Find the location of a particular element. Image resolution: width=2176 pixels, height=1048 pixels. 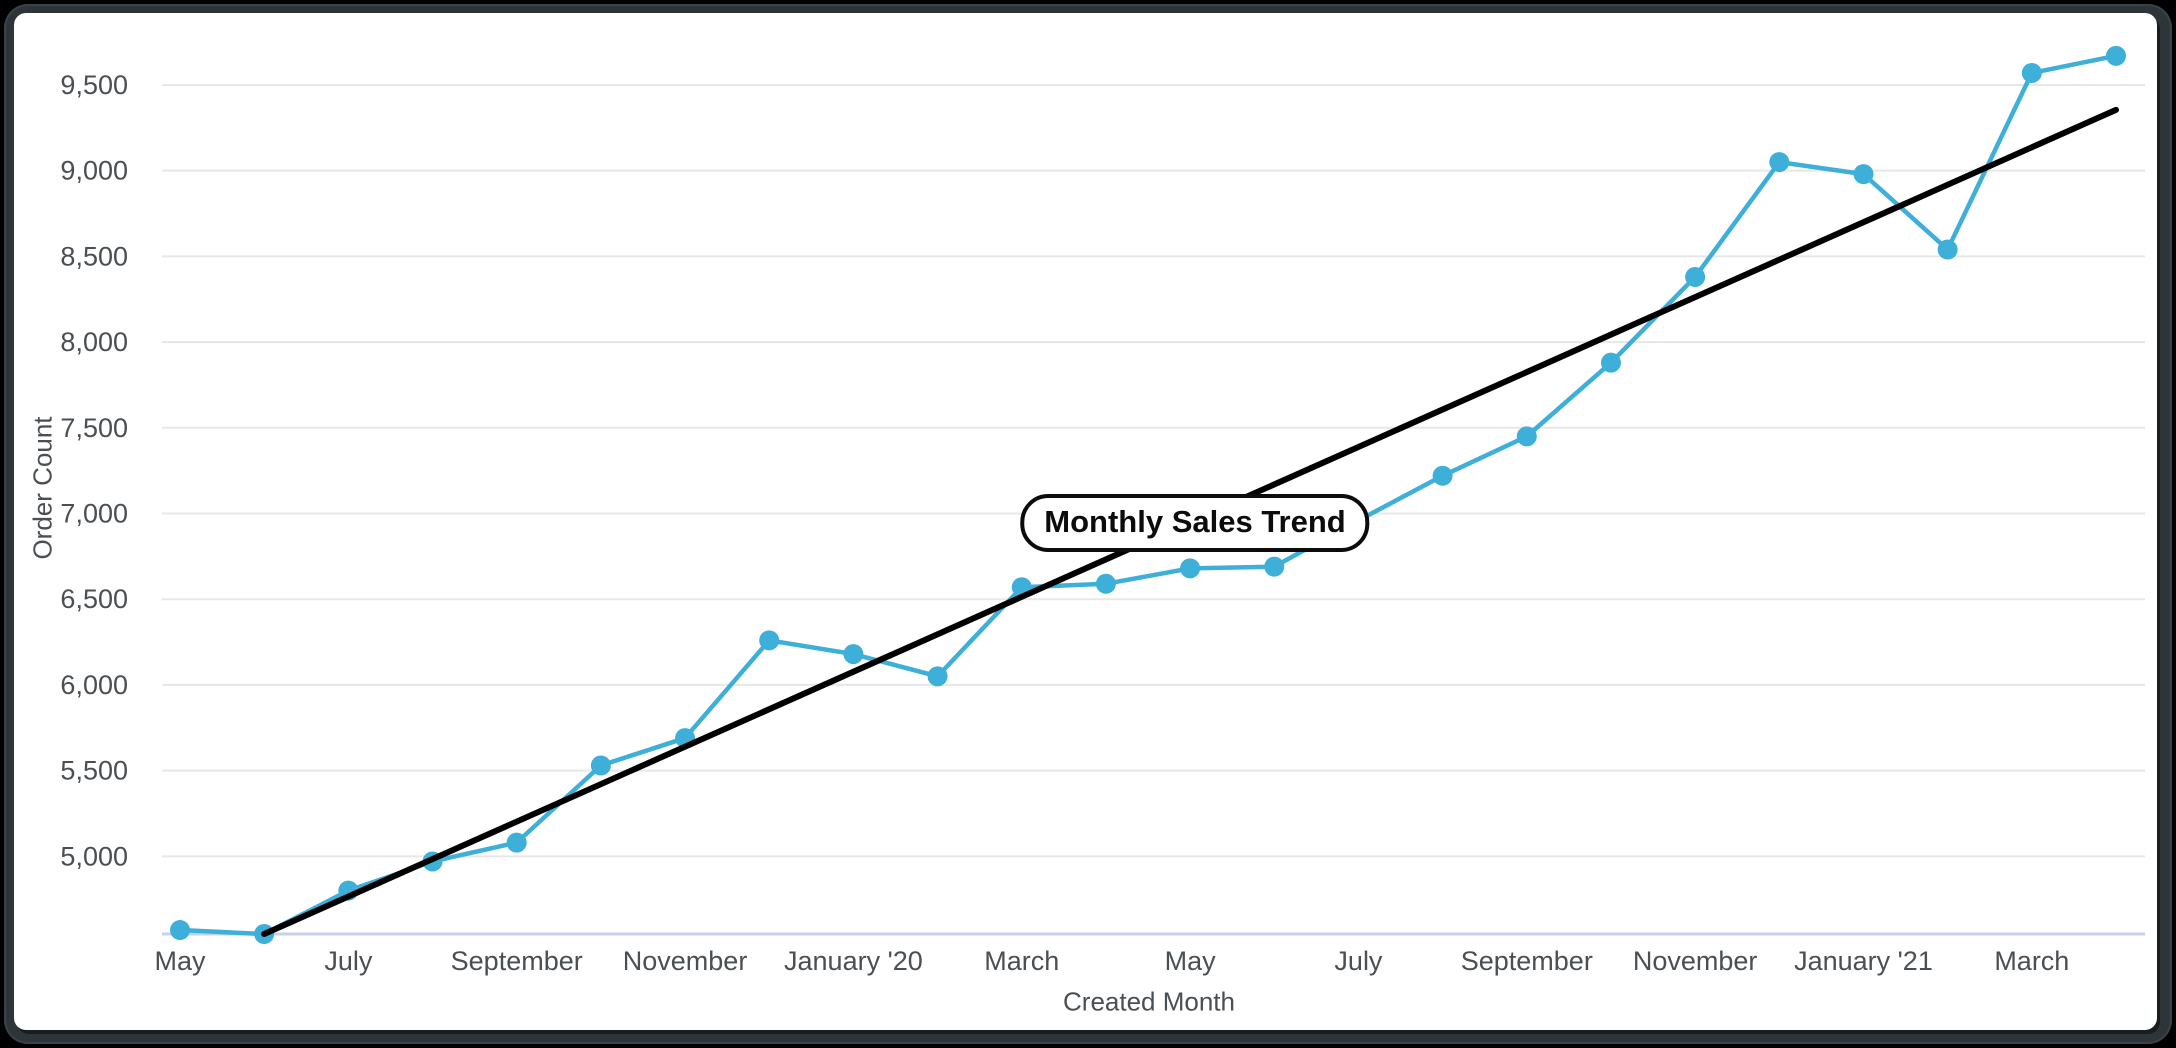

y-tick-label: 8,000 is located at coordinates (94, 342).